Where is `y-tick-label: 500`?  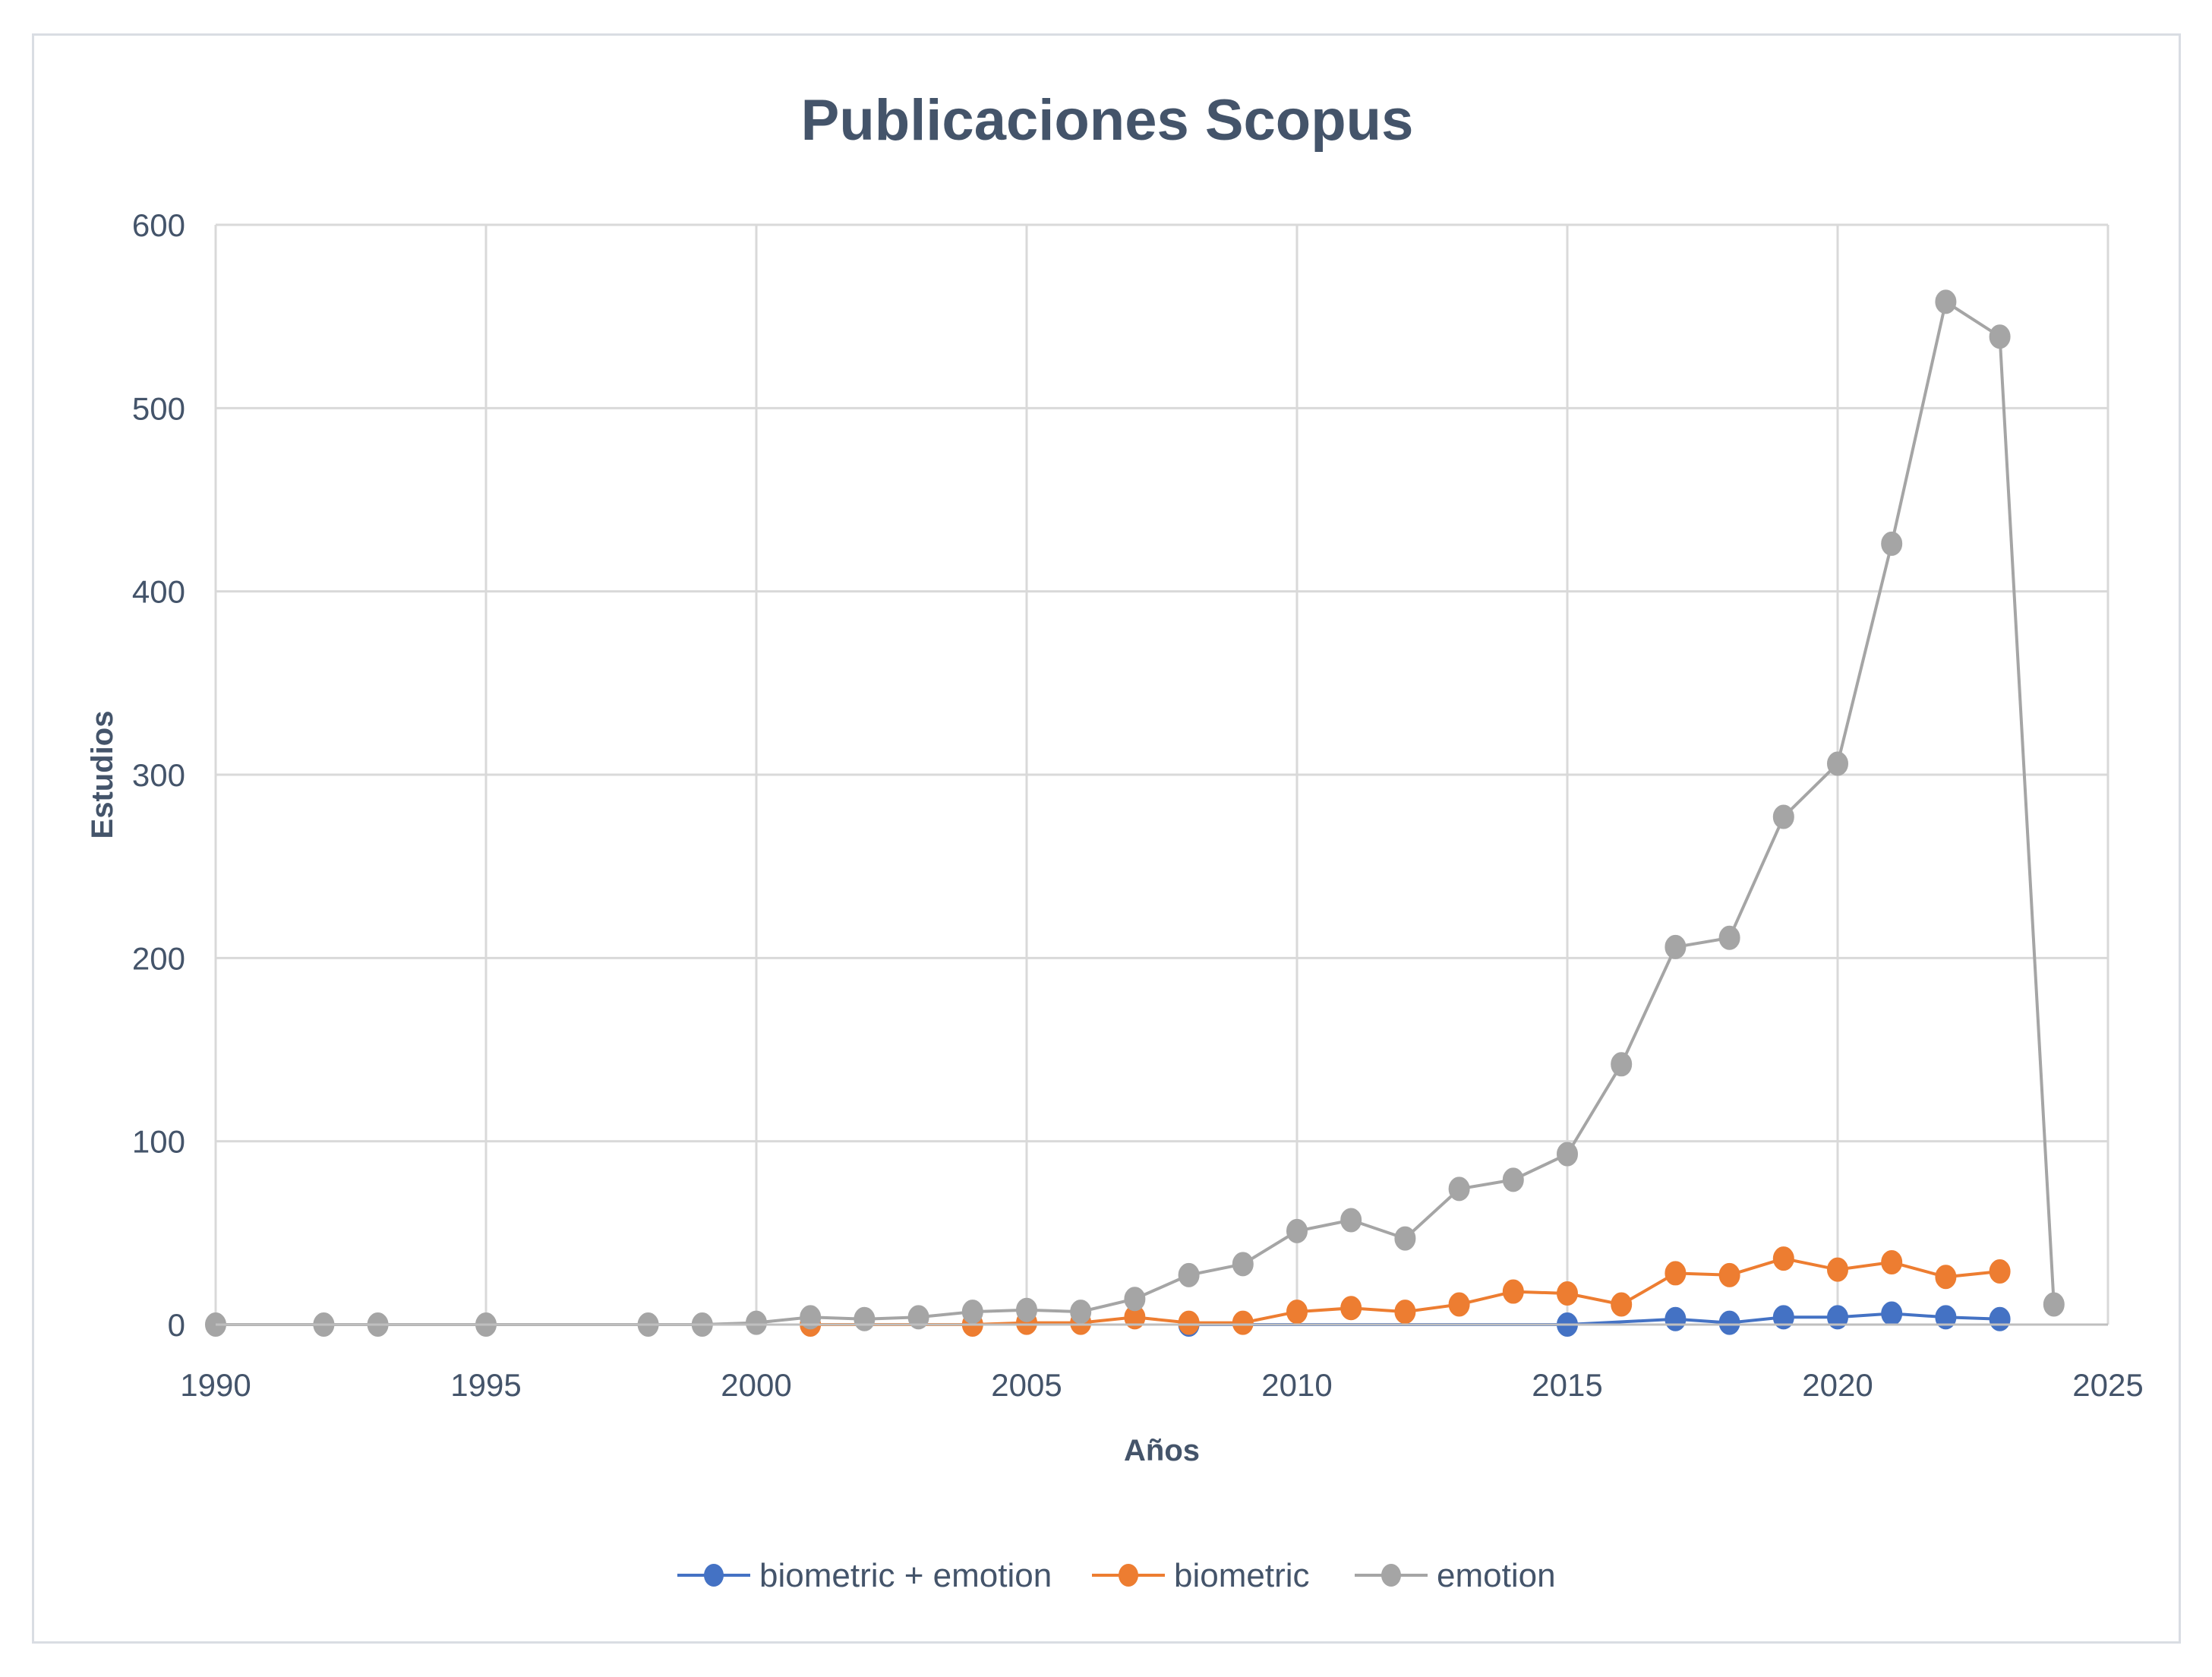
y-tick-label: 500 is located at coordinates (158, 408).